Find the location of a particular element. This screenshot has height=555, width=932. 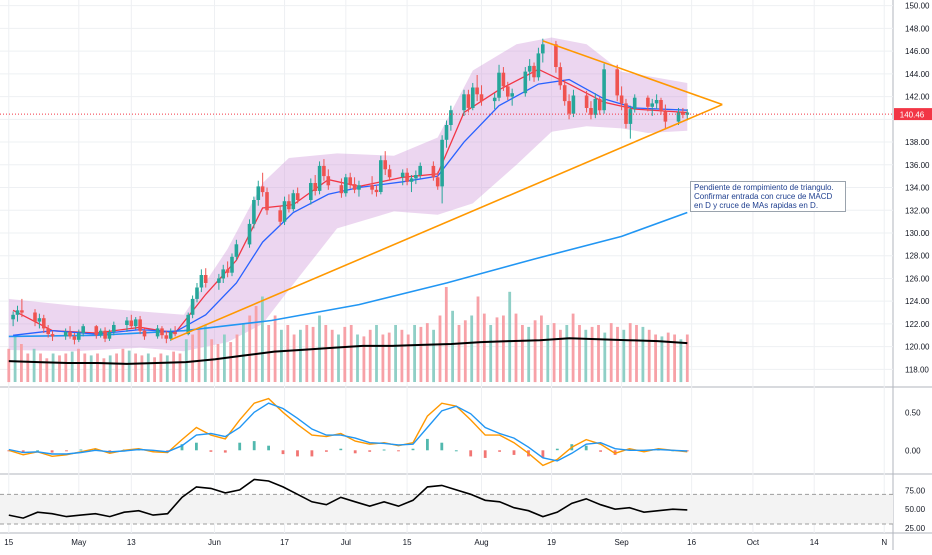

price-tick-label: 118.00 is located at coordinates (917, 369).